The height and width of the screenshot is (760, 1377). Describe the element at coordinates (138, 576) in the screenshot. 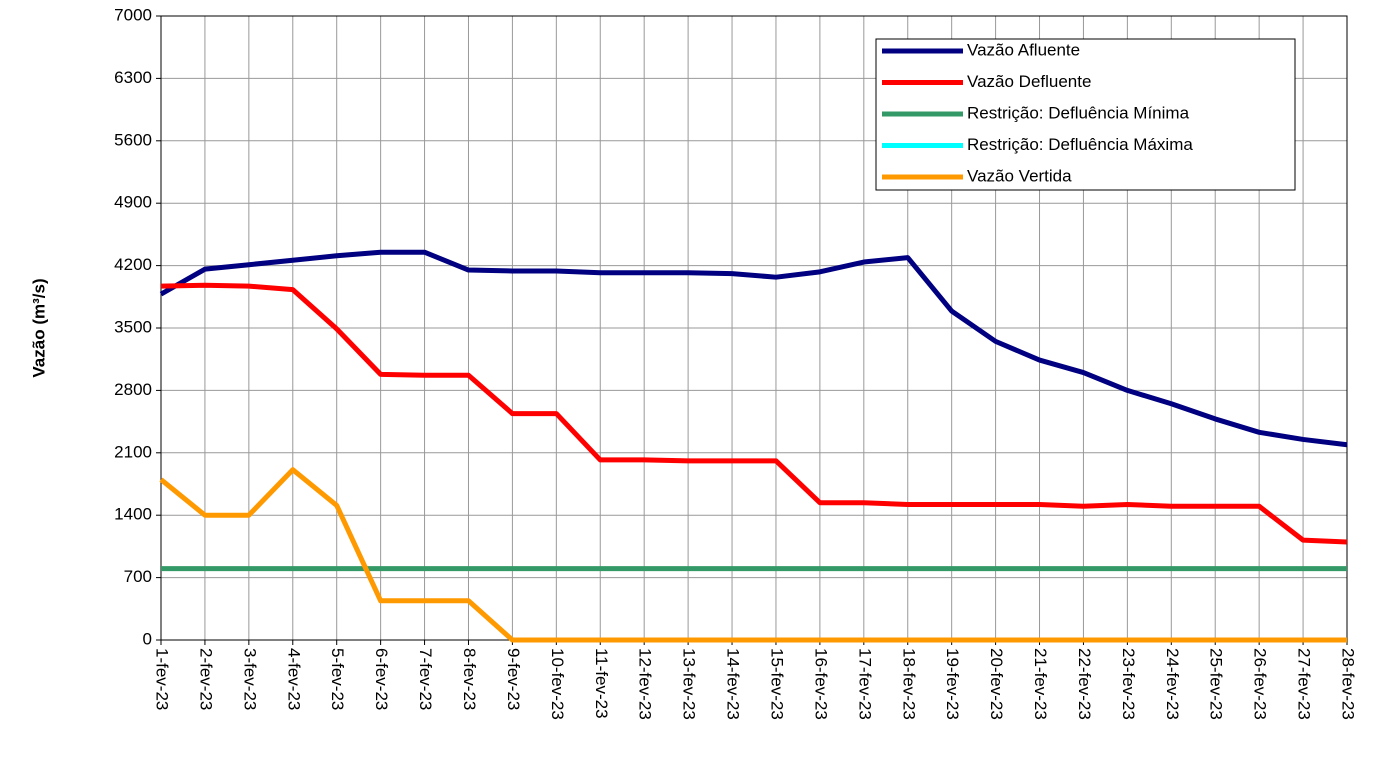

I see `y-tick-label: 700` at that location.